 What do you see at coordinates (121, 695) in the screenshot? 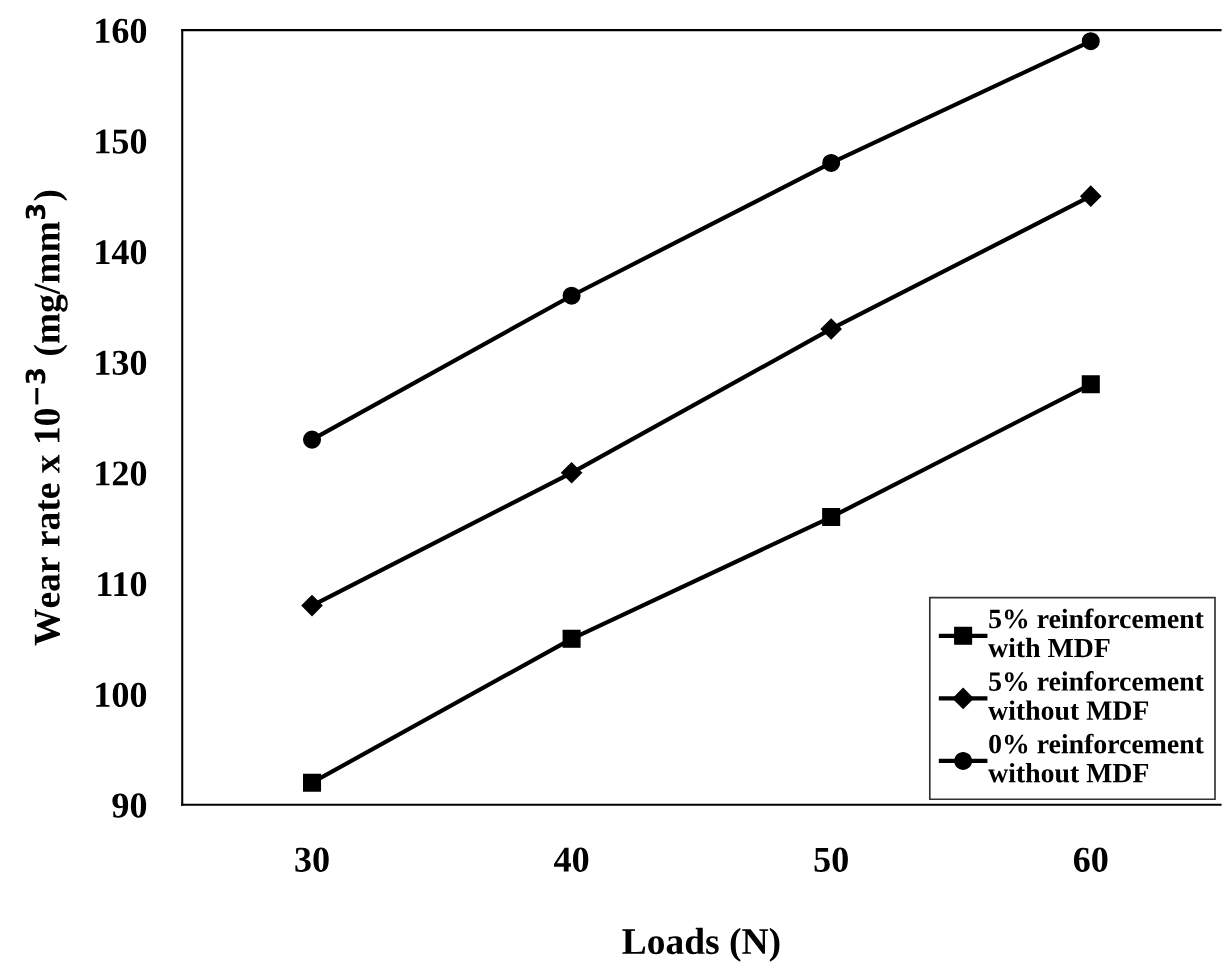
I see `y-tick-label: 100` at bounding box center [121, 695].